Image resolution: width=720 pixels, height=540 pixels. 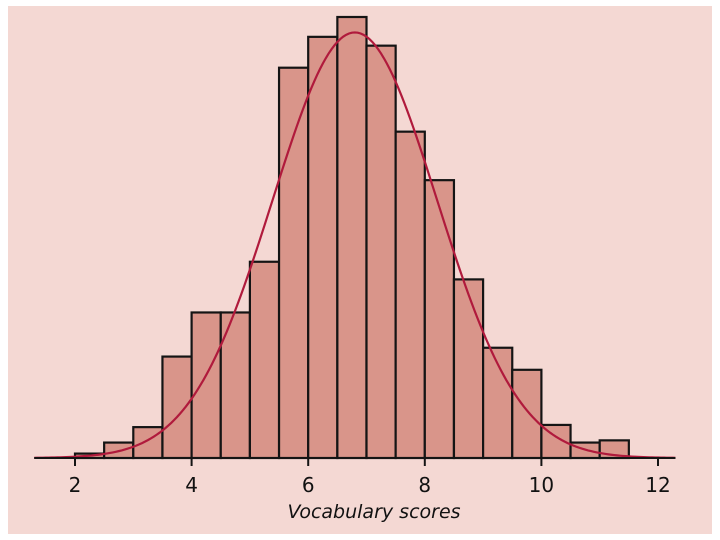 I want to click on x-axis-title: Vocabulary scores, so click(x=373, y=512).